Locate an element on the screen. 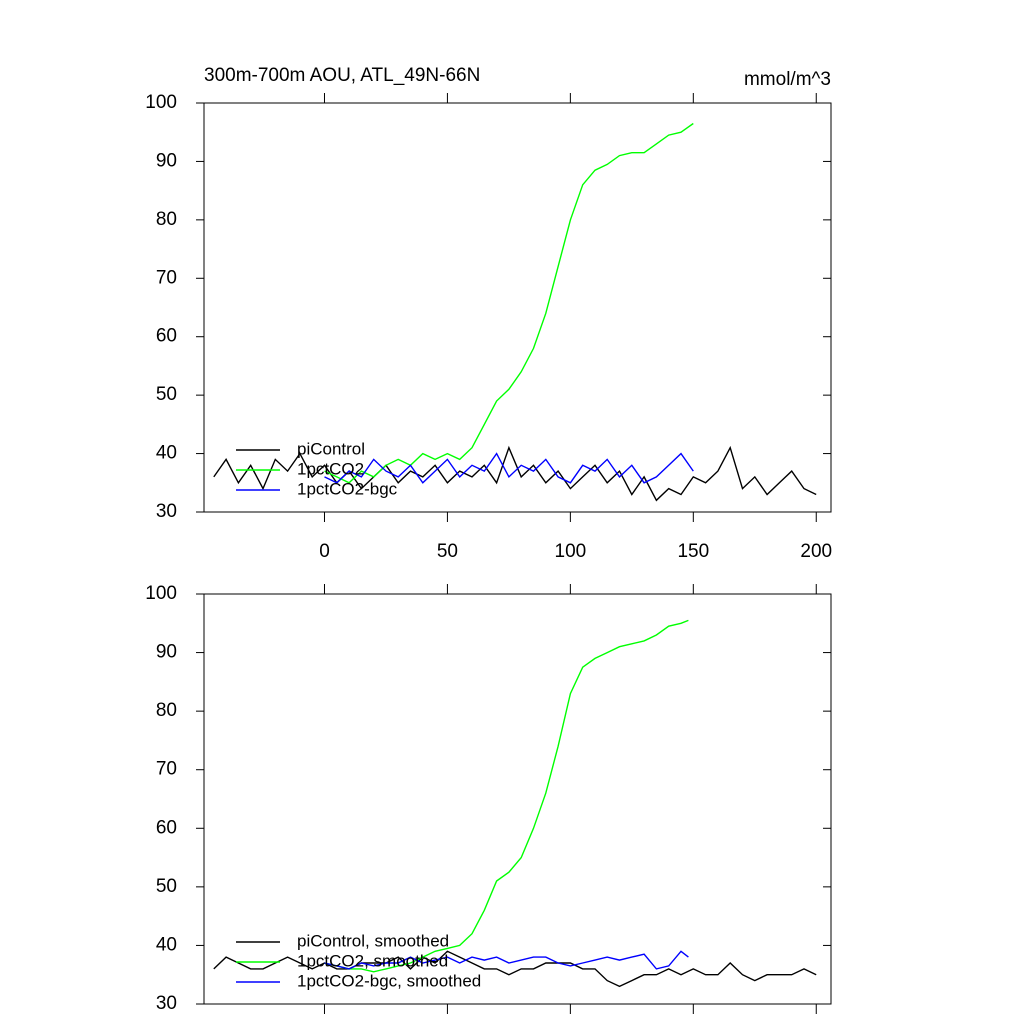 This screenshot has width=1024, height=1024. x-tick-label: 50 is located at coordinates (447, 551).